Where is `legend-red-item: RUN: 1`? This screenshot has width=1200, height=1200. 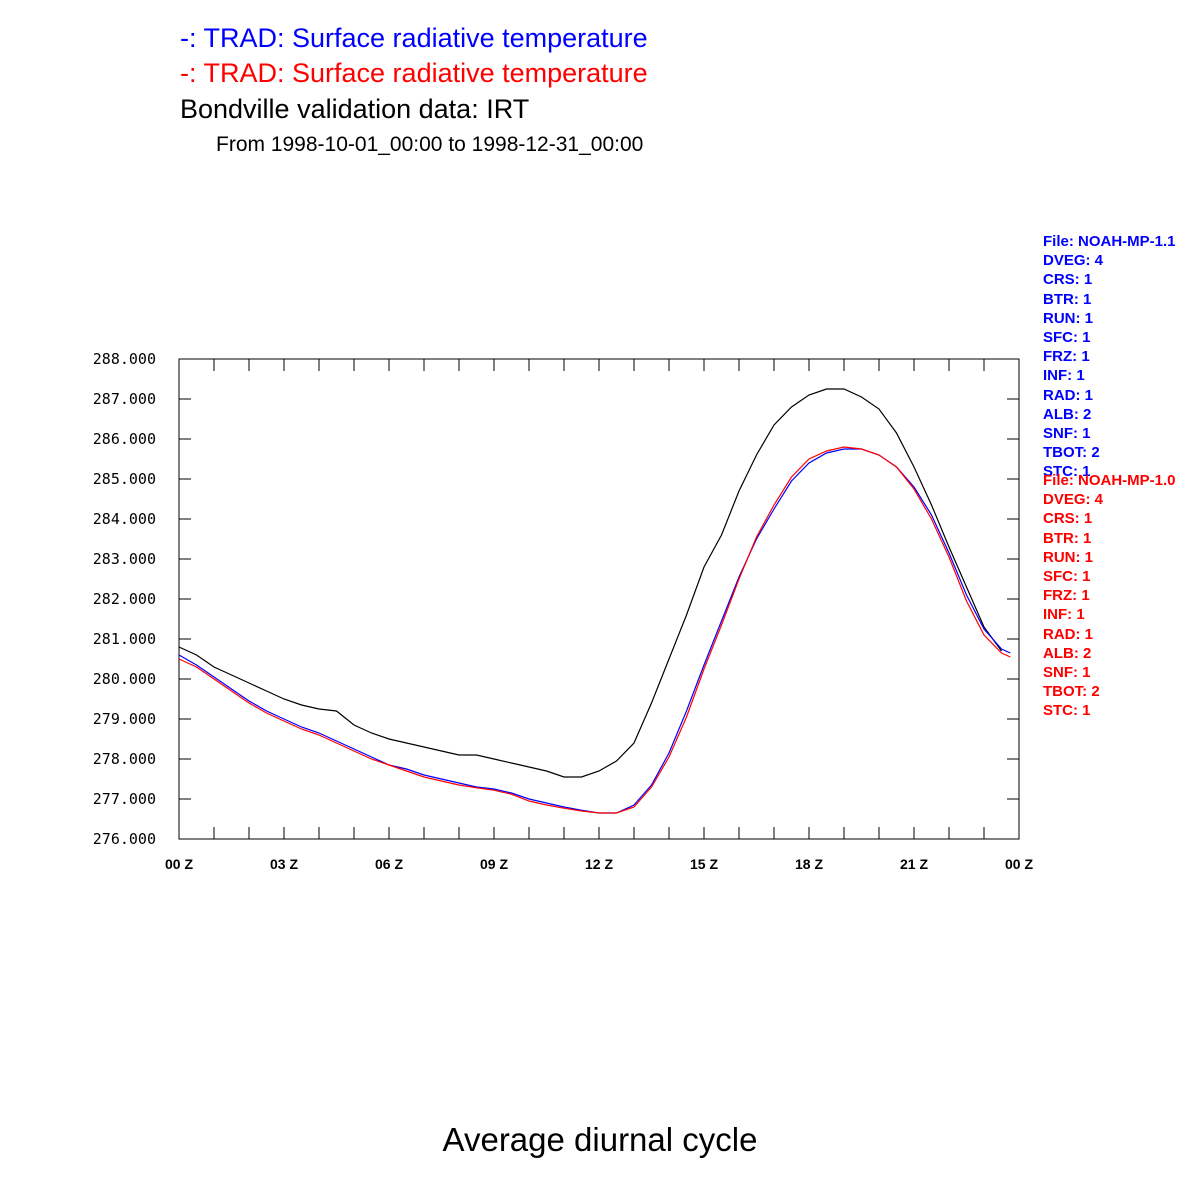
legend-red-item: RUN: 1 is located at coordinates (1068, 557).